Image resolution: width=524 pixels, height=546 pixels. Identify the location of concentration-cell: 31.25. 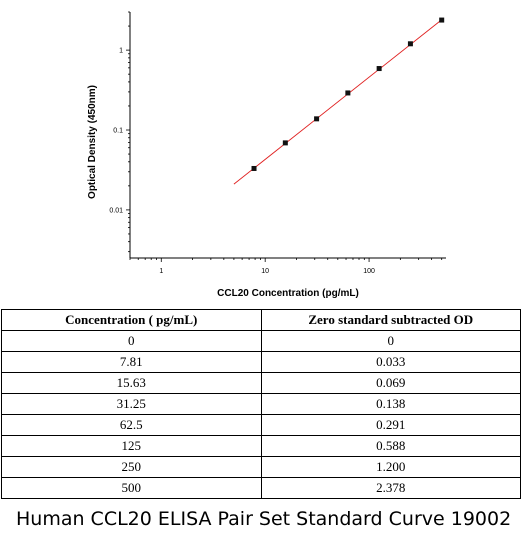
(131, 404).